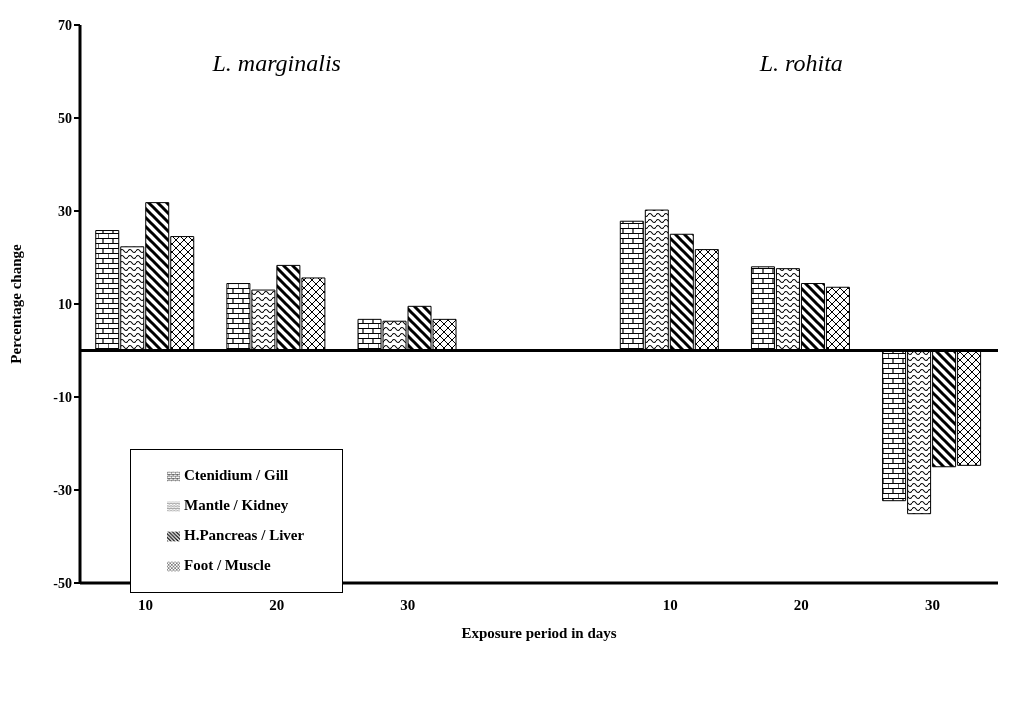 The width and height of the screenshot is (1009, 706). What do you see at coordinates (244, 534) in the screenshot?
I see `legend-label: H.Pancreas / Liver` at bounding box center [244, 534].